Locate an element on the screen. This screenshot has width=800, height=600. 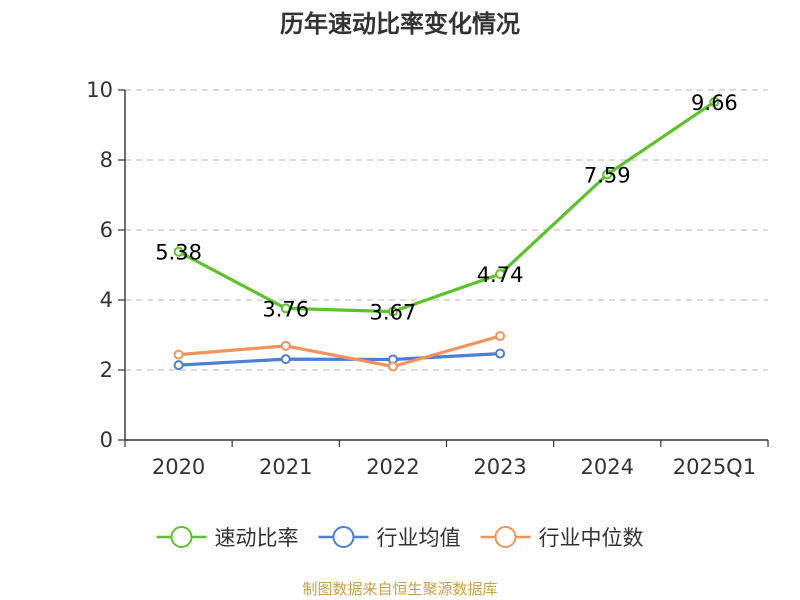
x-tick-label: 2023 is located at coordinates (499, 467).